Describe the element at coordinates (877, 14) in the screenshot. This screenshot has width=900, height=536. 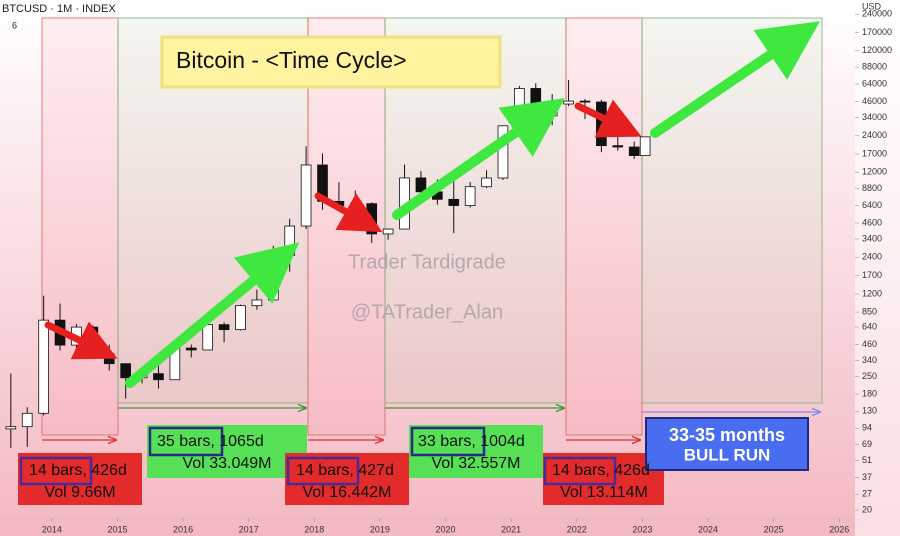
I see `y-tick-label: 240000` at that location.